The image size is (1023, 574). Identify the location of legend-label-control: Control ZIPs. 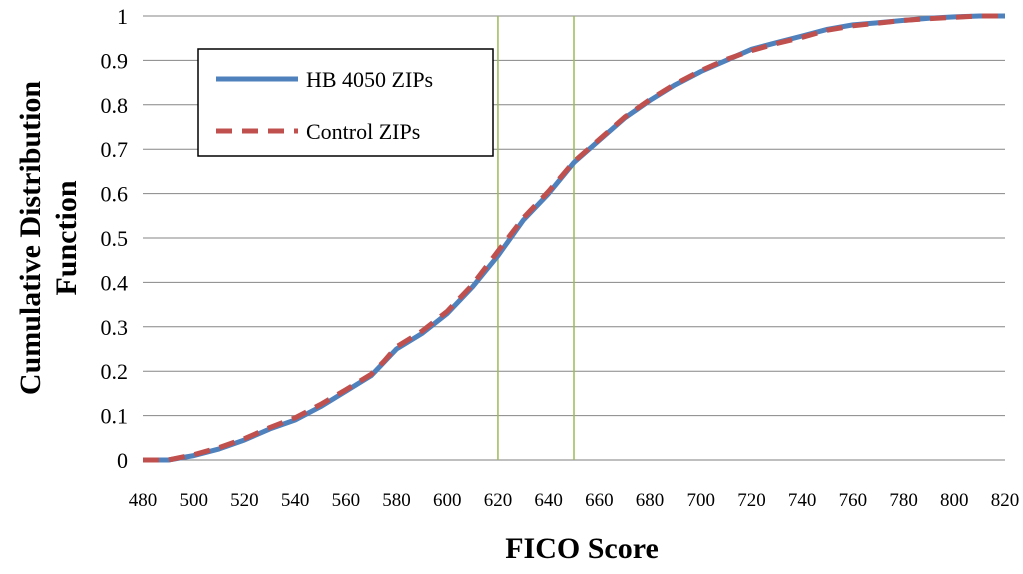
(363, 131).